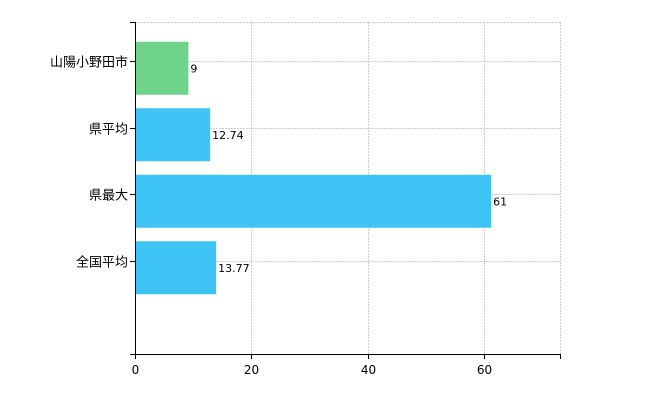 This screenshot has height=400, width=650. I want to click on data-label-0: 9, so click(193, 68).